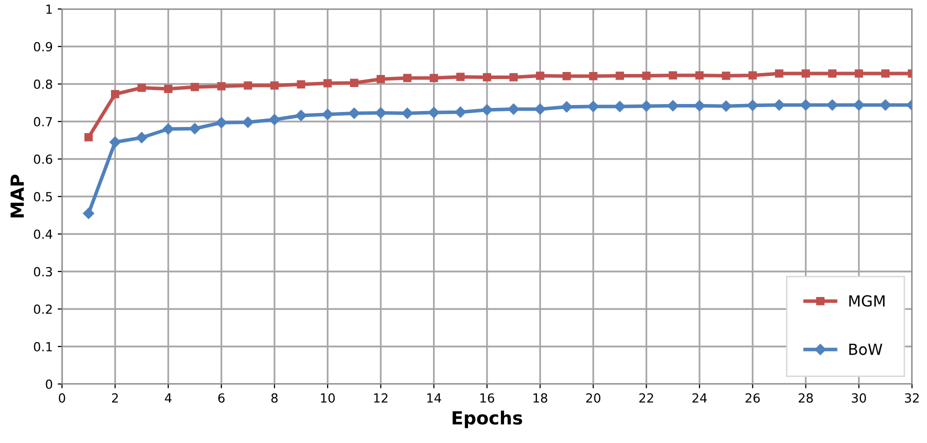 Image resolution: width=927 pixels, height=443 pixels. Describe the element at coordinates (593, 398) in the screenshot. I see `x-tick-label: 20` at that location.